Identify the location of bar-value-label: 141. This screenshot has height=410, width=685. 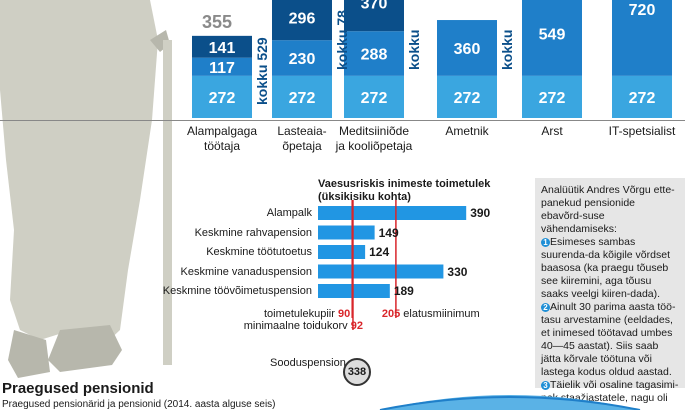
(222, 48).